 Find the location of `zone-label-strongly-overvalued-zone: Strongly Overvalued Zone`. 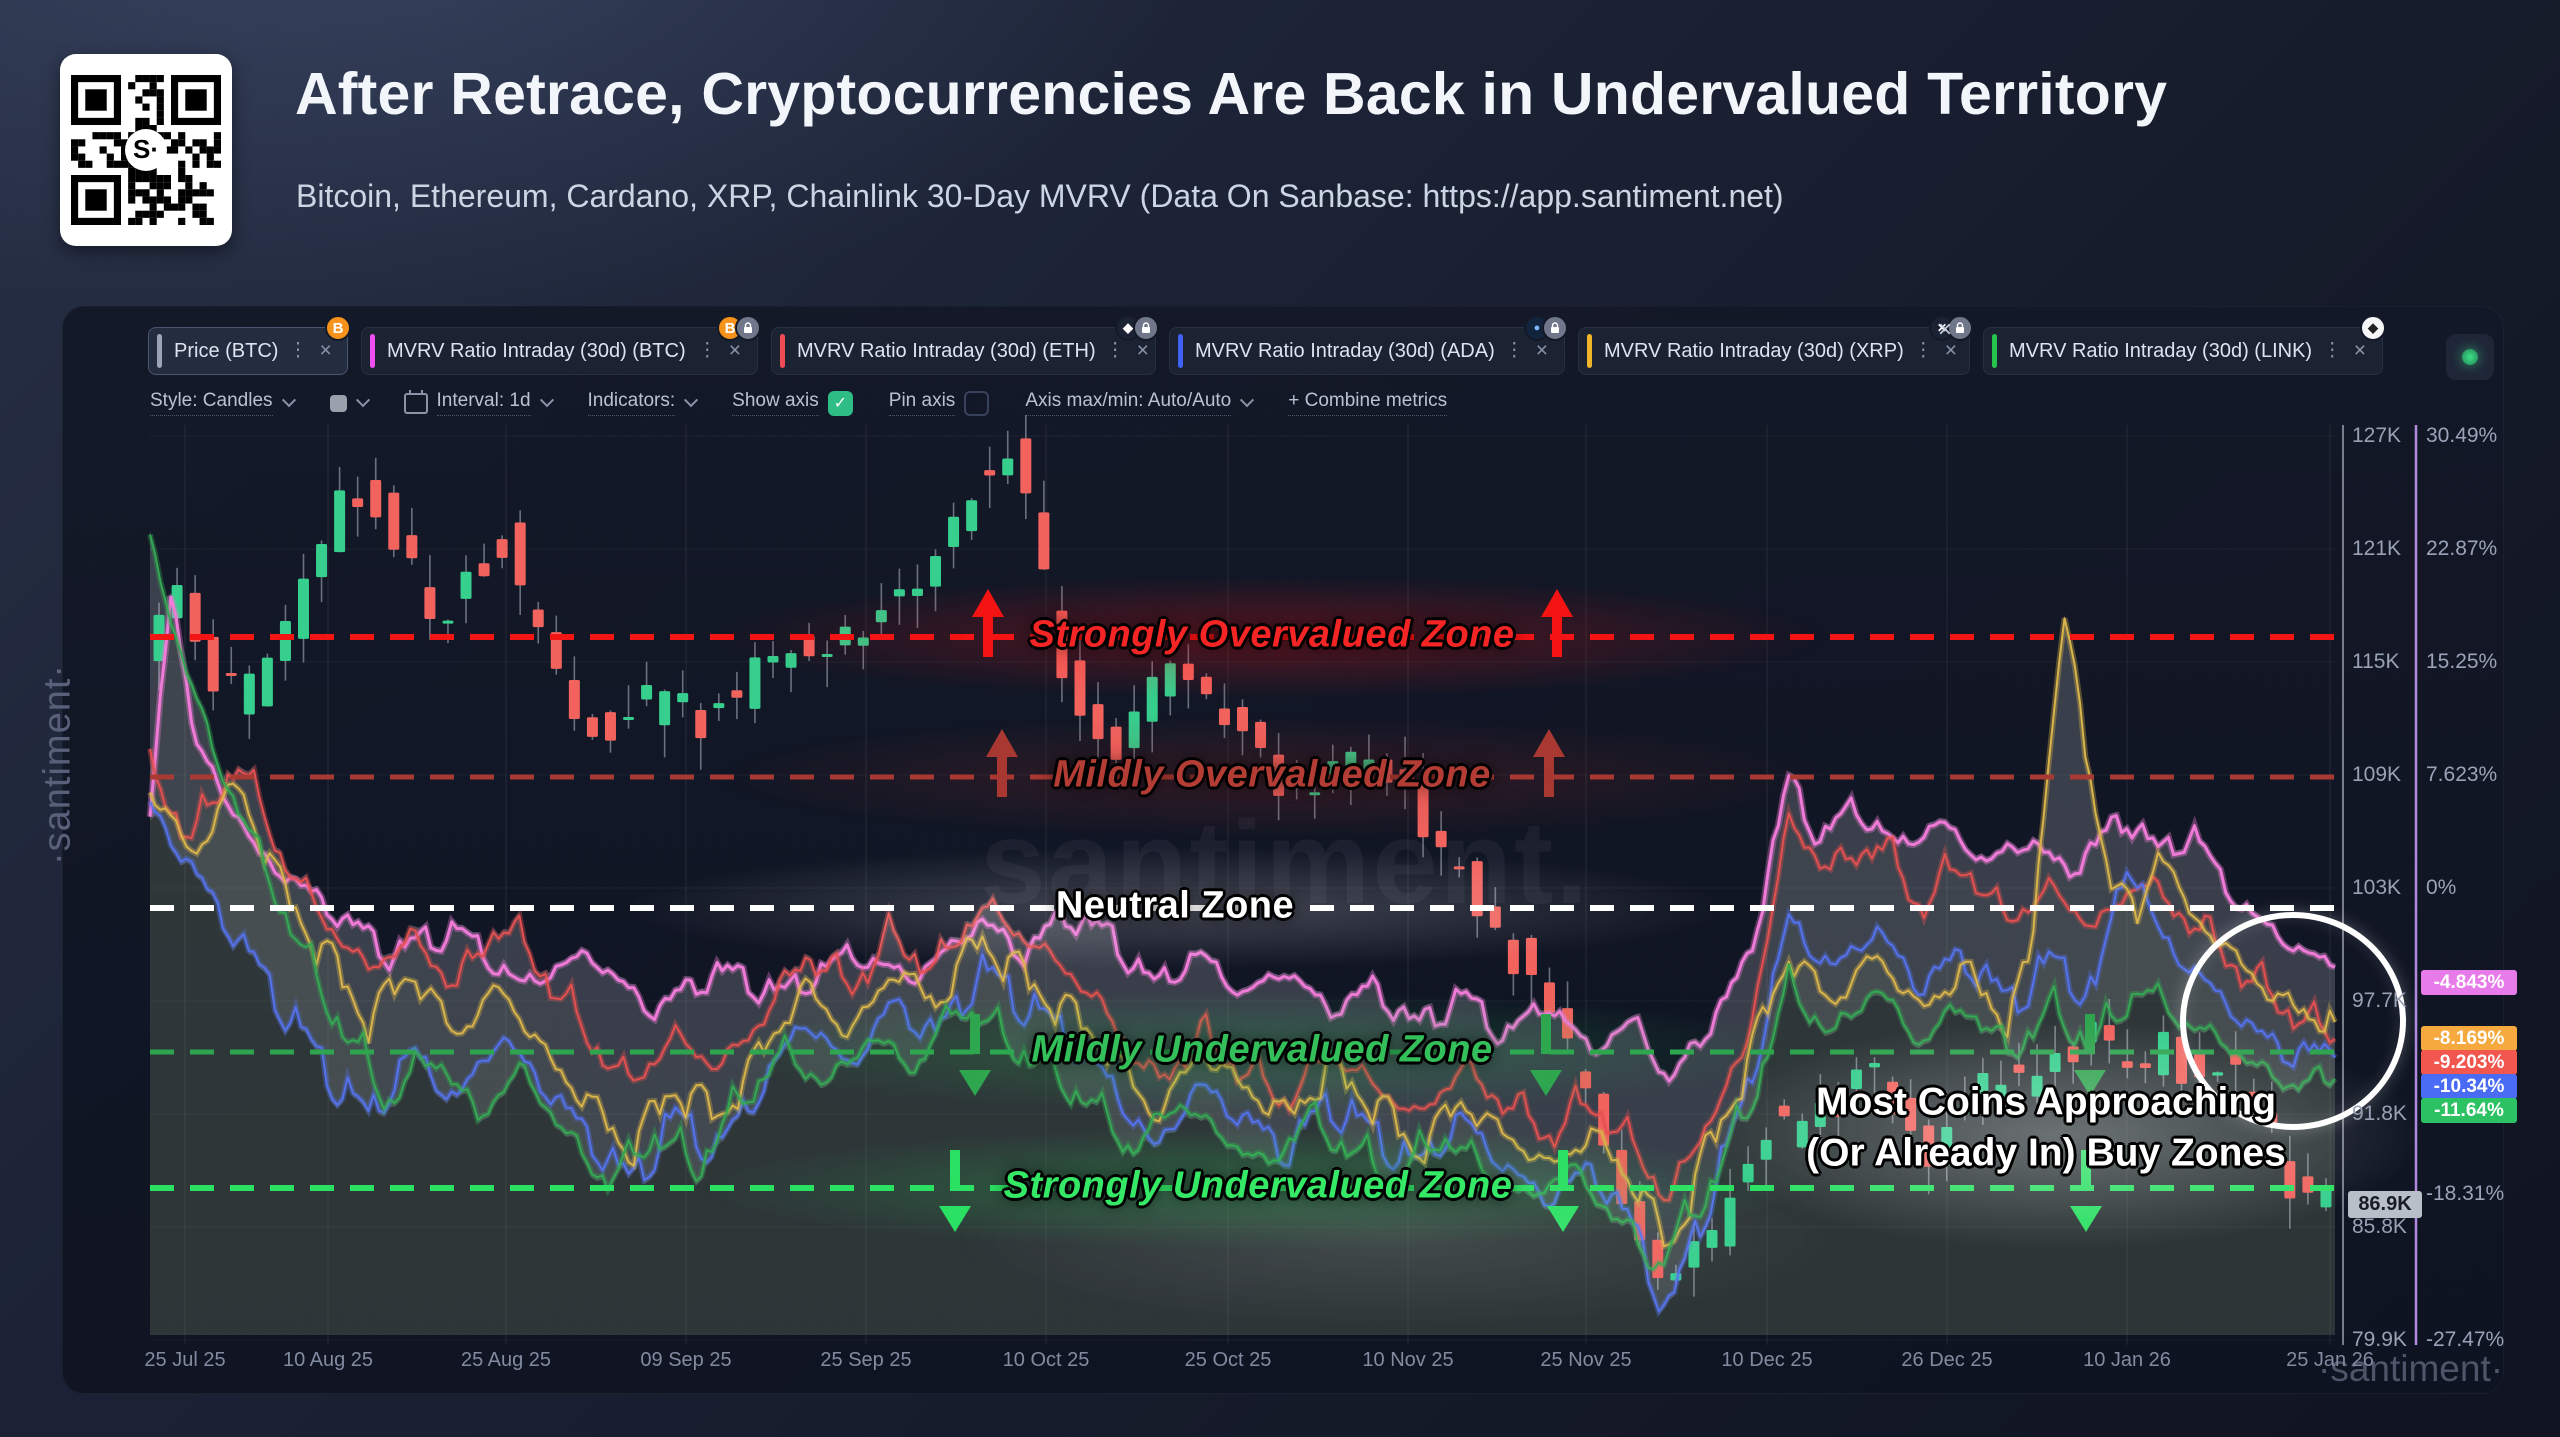

zone-label-strongly-overvalued-zone: Strongly Overvalued Zone is located at coordinates (1272, 634).